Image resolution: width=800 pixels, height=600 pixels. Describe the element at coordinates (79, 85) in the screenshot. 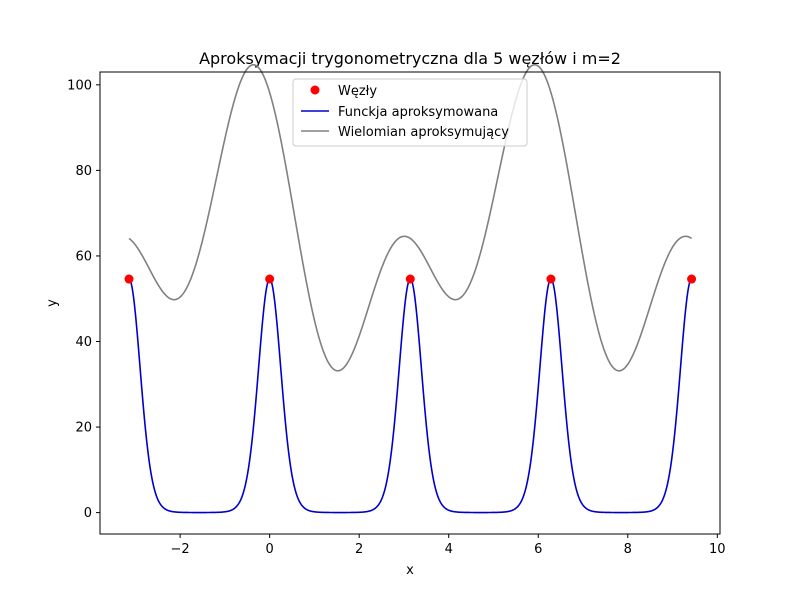

I see `y-tick-label: 100` at that location.